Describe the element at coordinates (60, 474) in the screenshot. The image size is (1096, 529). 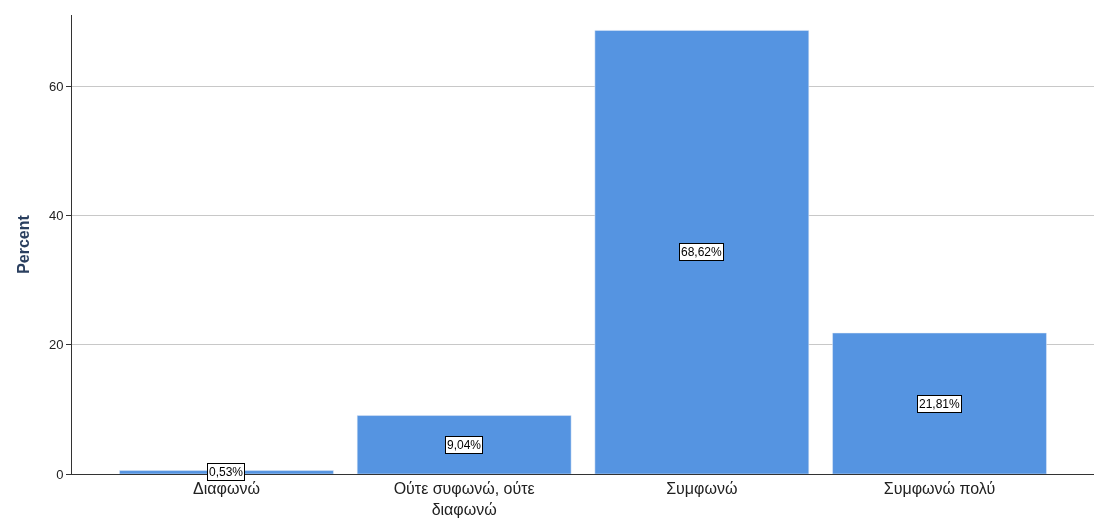
I see `y-tick-label: 0` at that location.